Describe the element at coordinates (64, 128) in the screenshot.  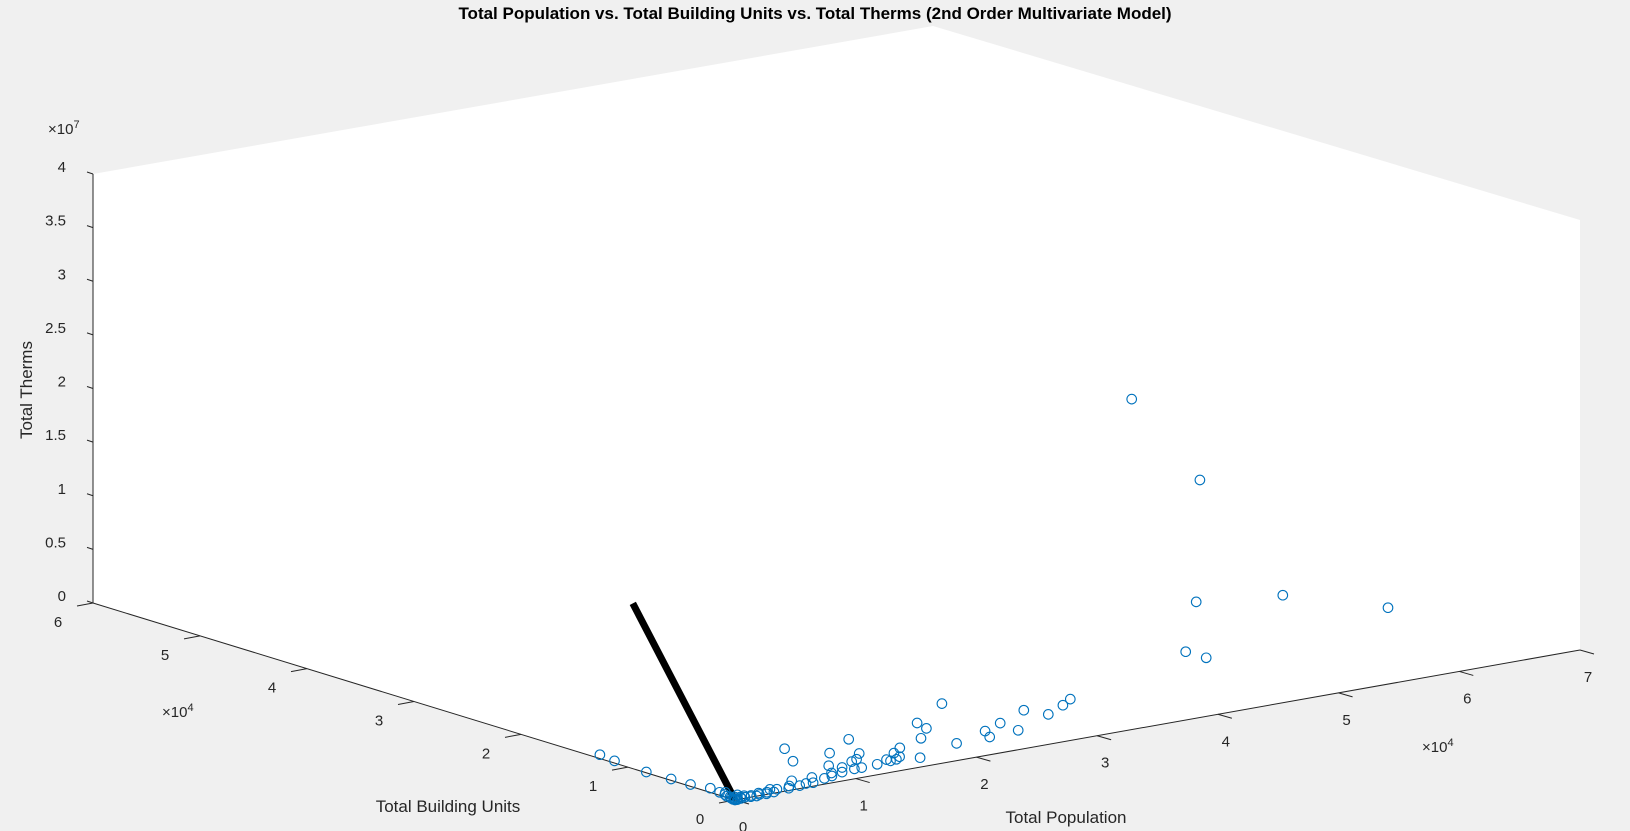
I see `z-exponent-label: ×10⁷` at that location.